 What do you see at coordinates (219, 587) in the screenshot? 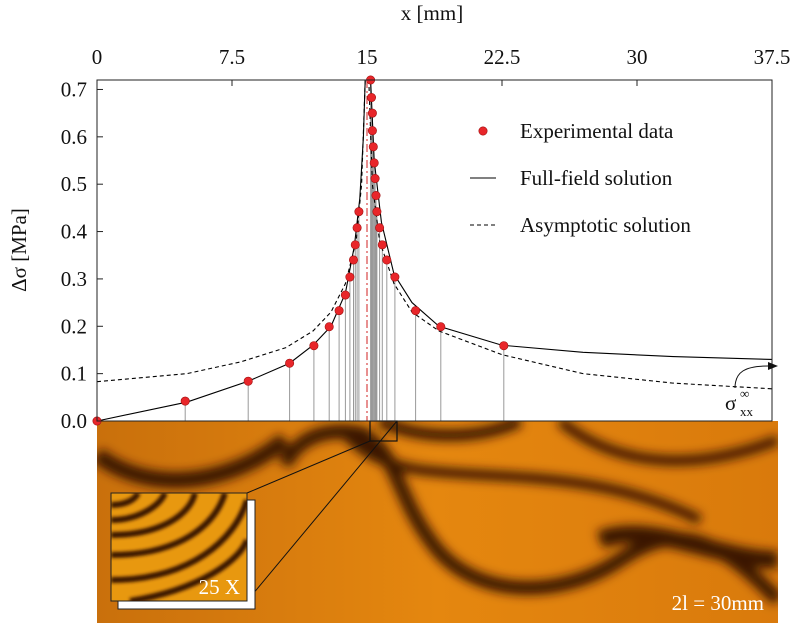
I see `inset-label: 25 X` at bounding box center [219, 587].